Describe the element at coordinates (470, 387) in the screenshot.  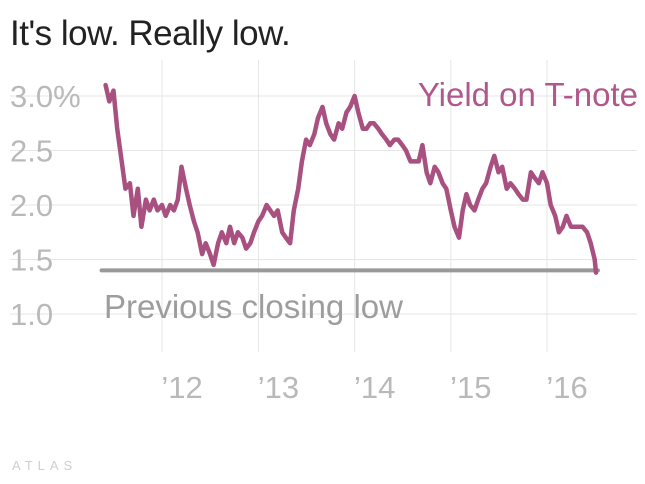
I see `x-tick-label: ’15` at that location.